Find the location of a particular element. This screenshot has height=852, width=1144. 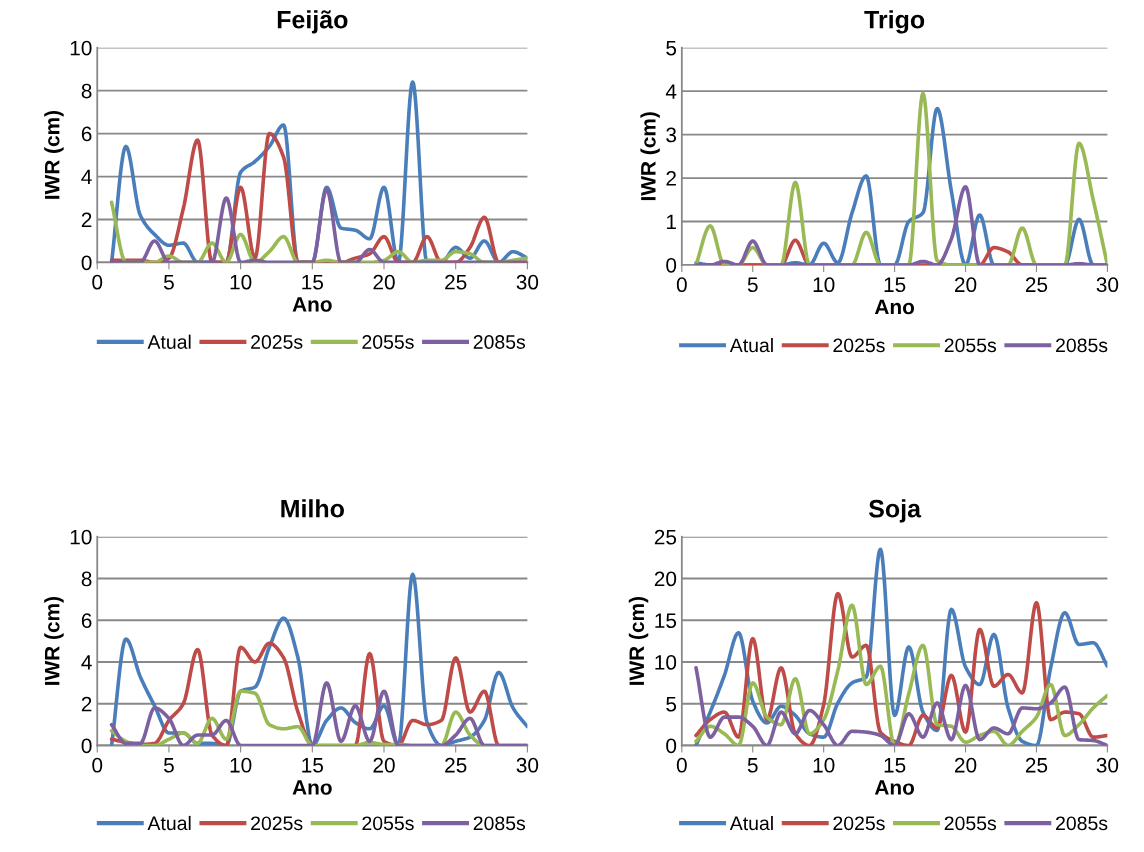

chart-title: Soja is located at coordinates (895, 511).